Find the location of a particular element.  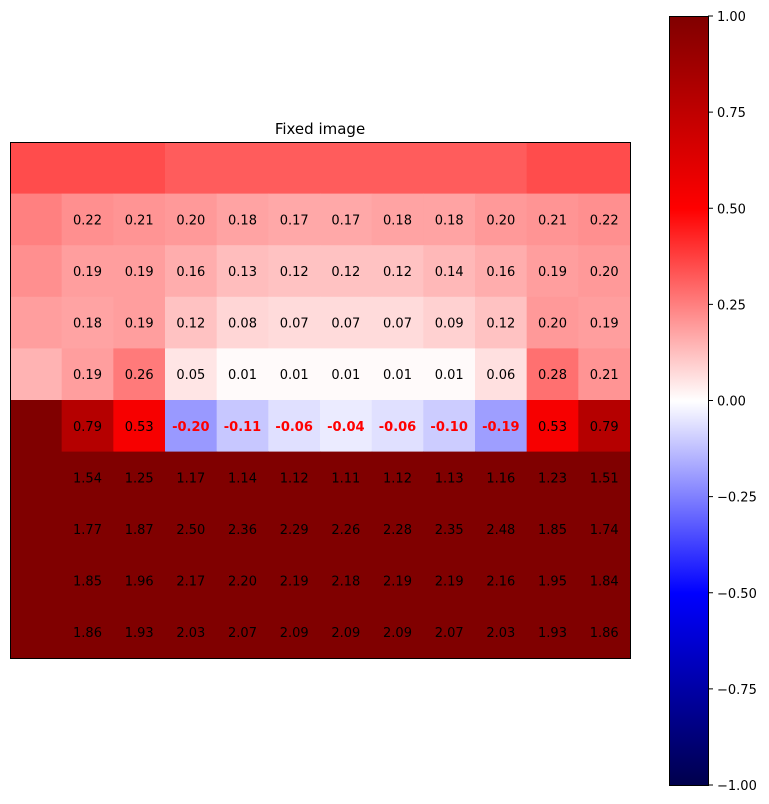

cell-label: 2.16 is located at coordinates (500, 582).